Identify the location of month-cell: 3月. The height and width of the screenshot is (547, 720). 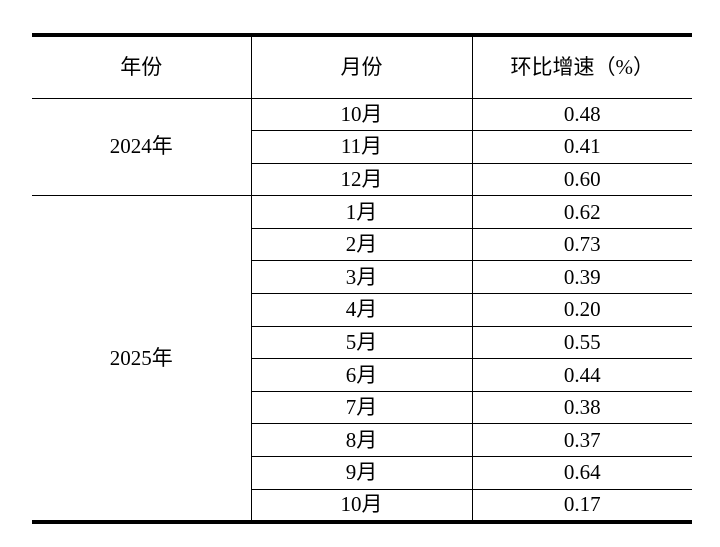
(361, 277).